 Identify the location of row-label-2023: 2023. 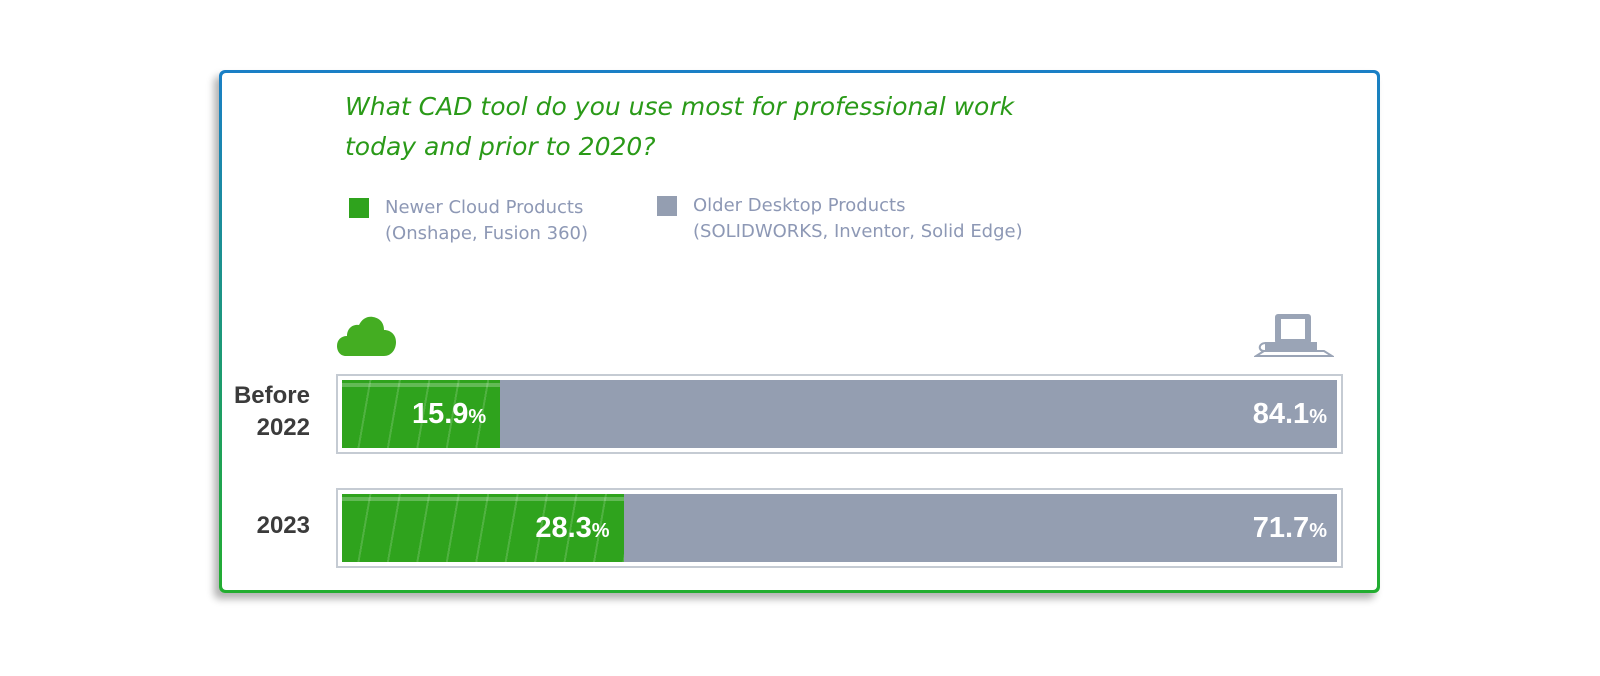
(283, 526).